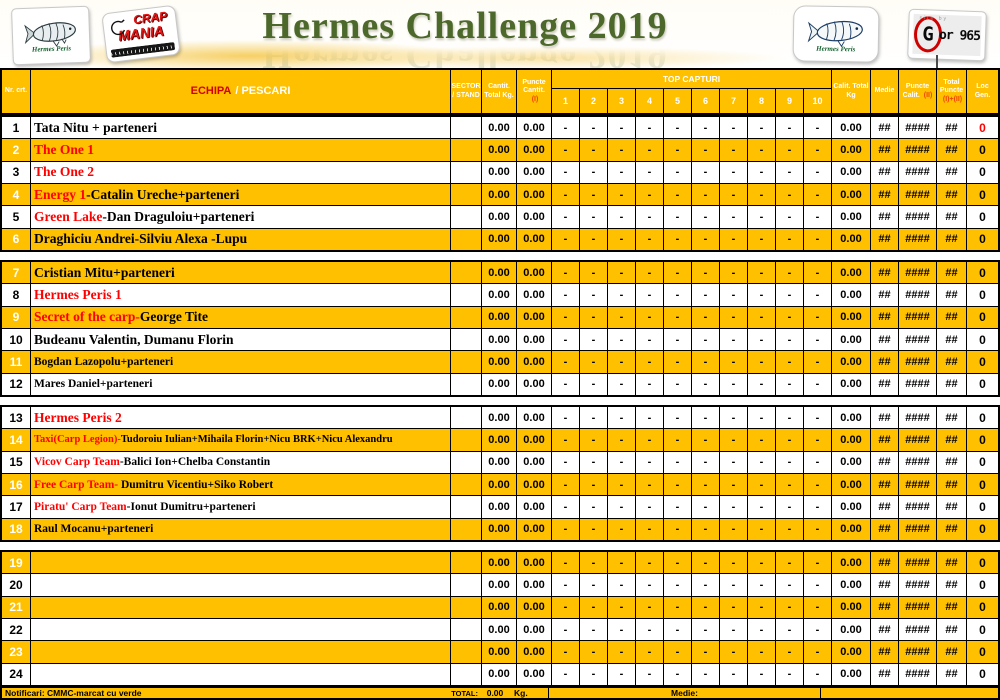  What do you see at coordinates (16, 418) in the screenshot?
I see `row-number: 13` at bounding box center [16, 418].